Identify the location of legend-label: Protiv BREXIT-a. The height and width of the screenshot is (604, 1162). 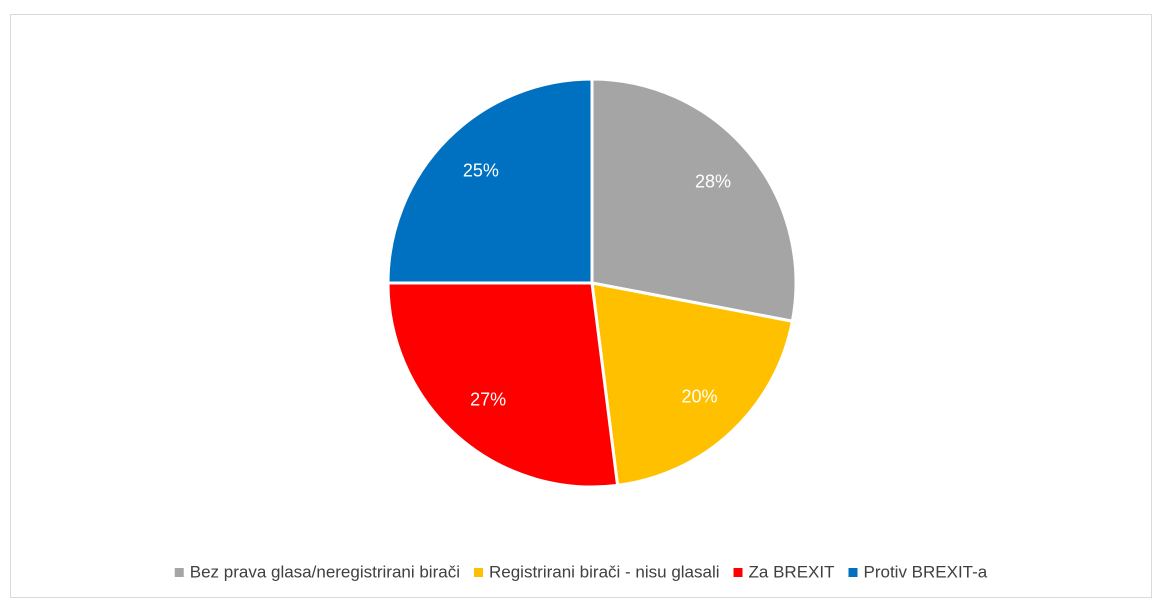
(925, 571).